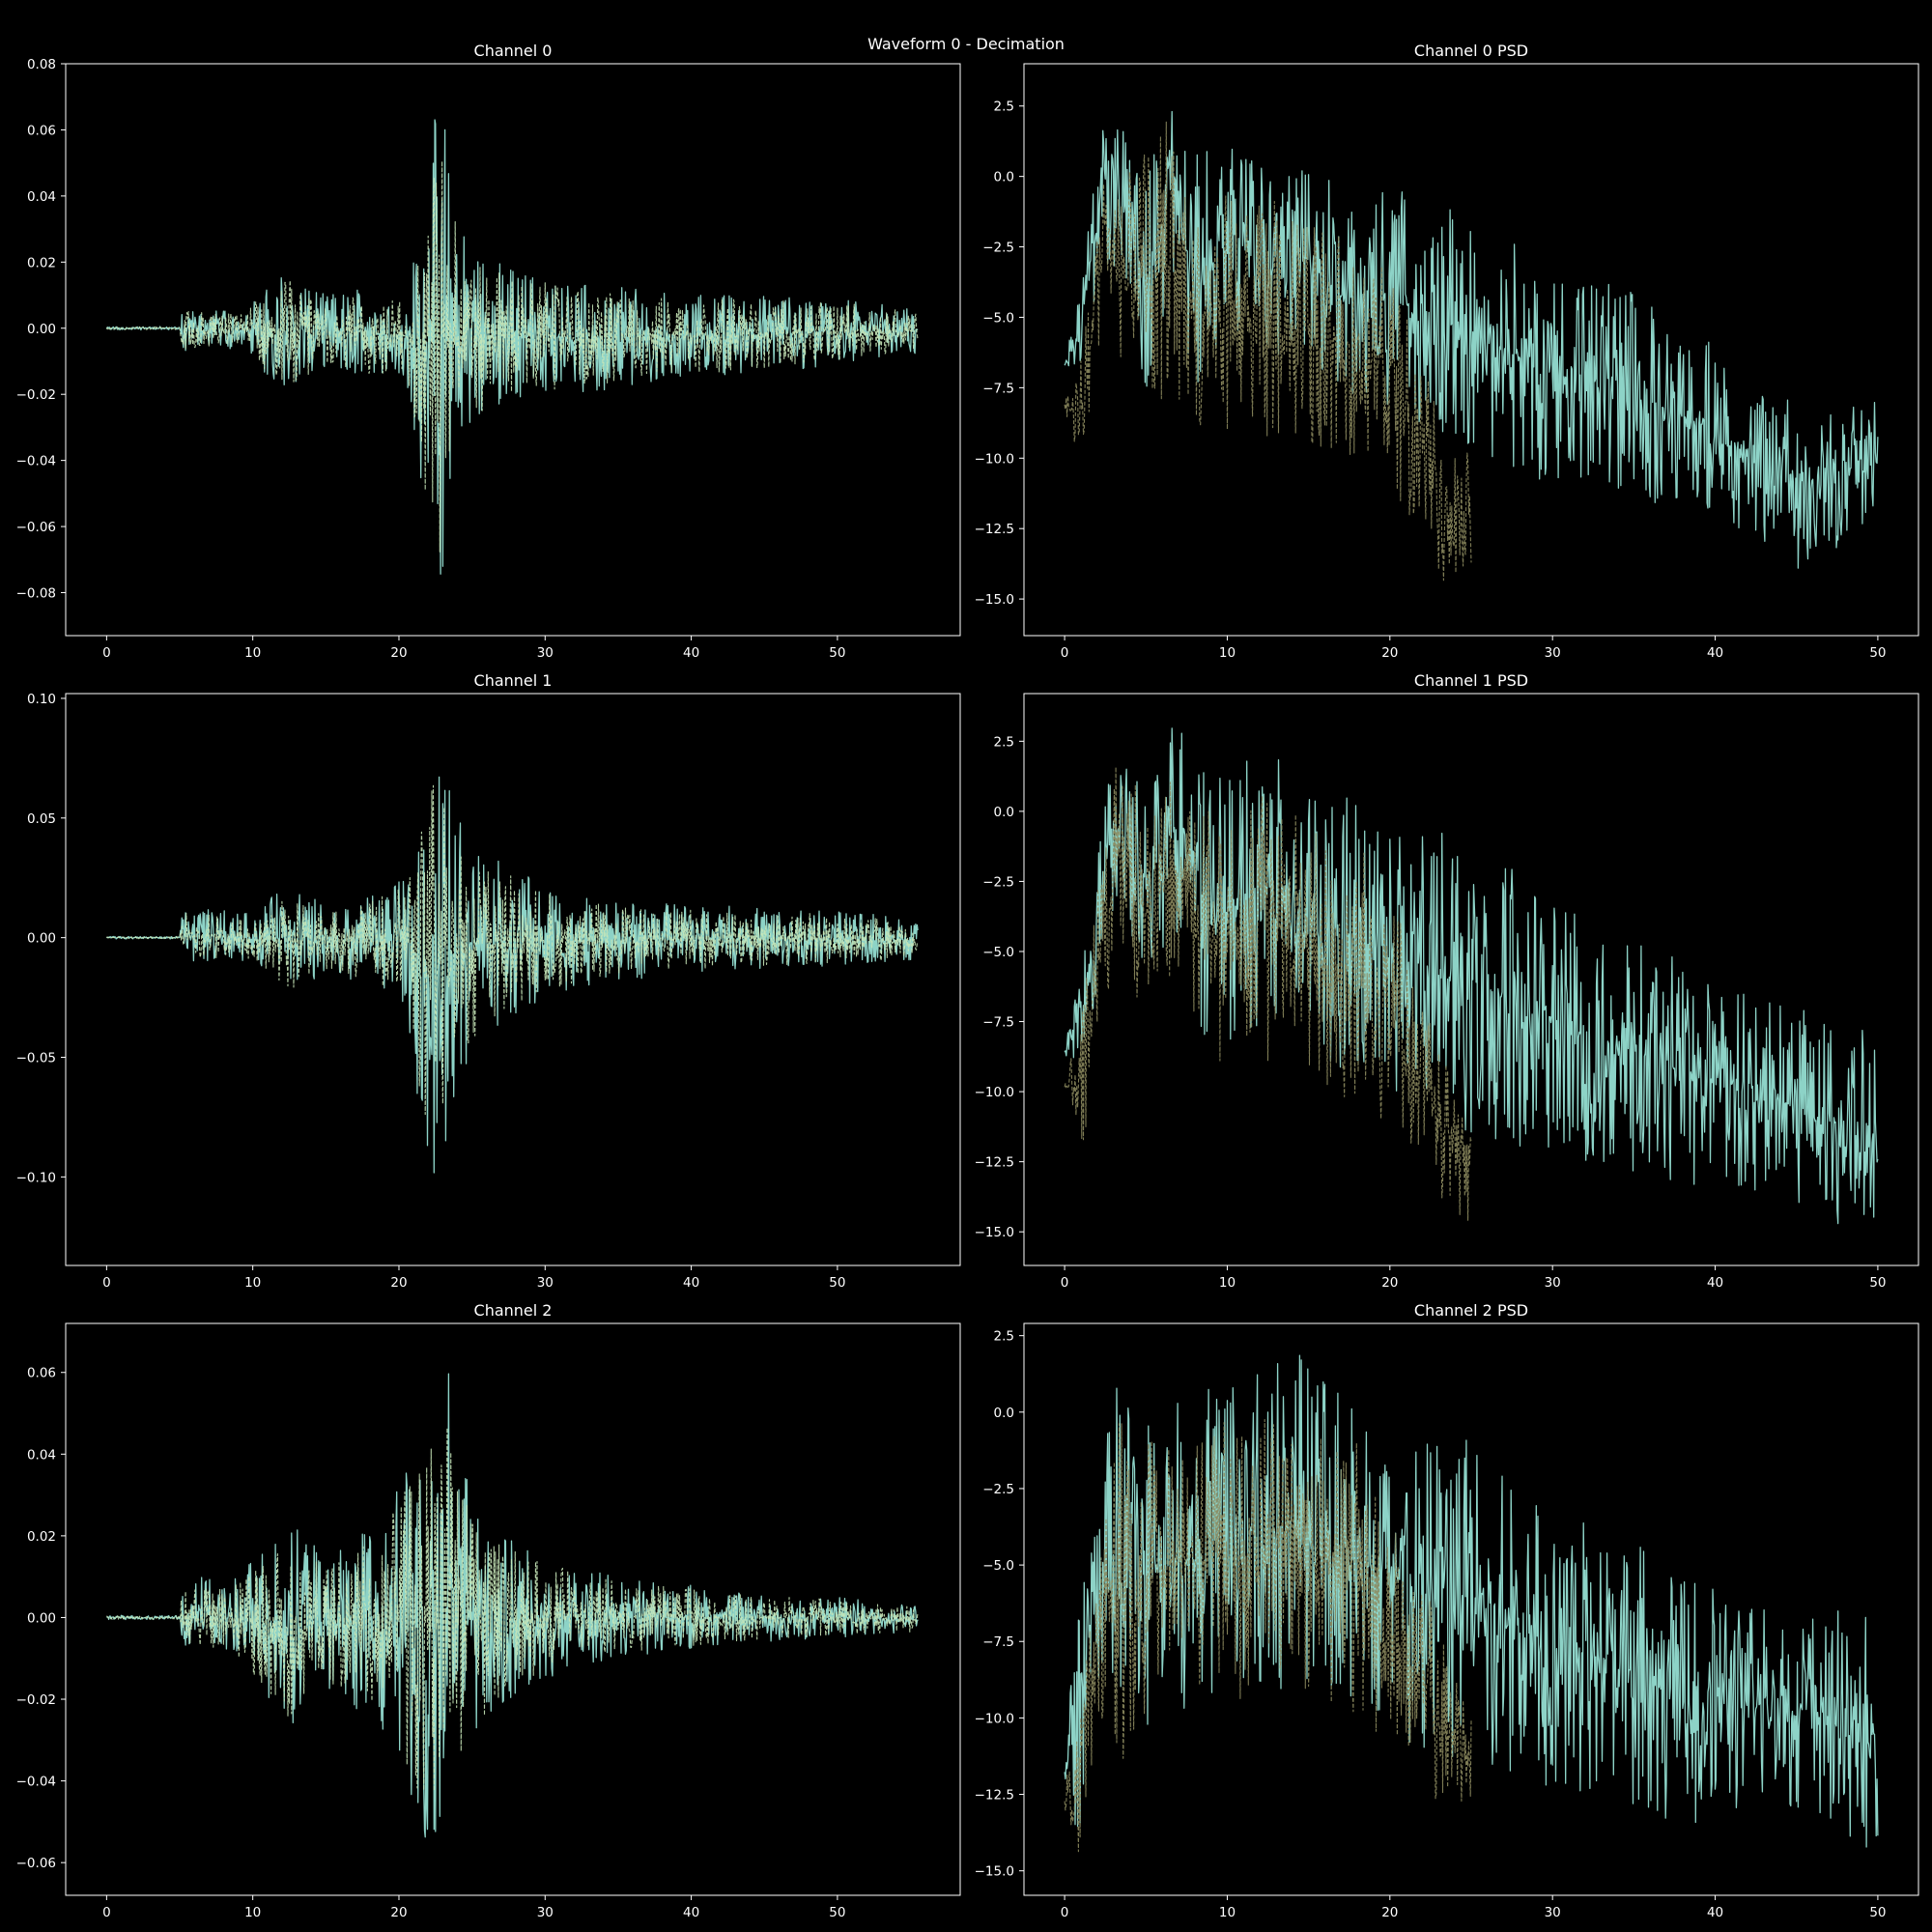  Describe the element at coordinates (1471, 51) in the screenshot. I see `axes-title: Channel 0 PSD` at that location.